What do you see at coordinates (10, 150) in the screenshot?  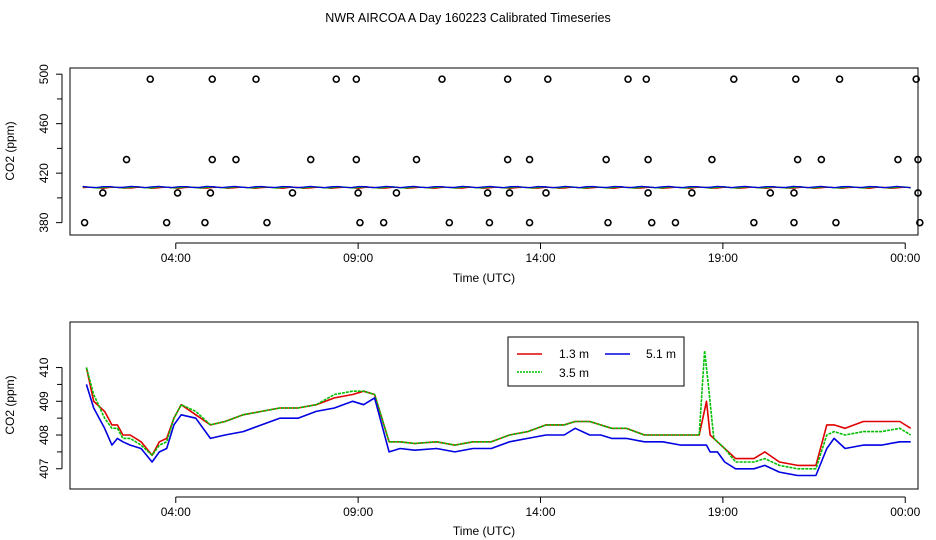 I see `top-y-axis-label: CO2 (ppm)` at bounding box center [10, 150].